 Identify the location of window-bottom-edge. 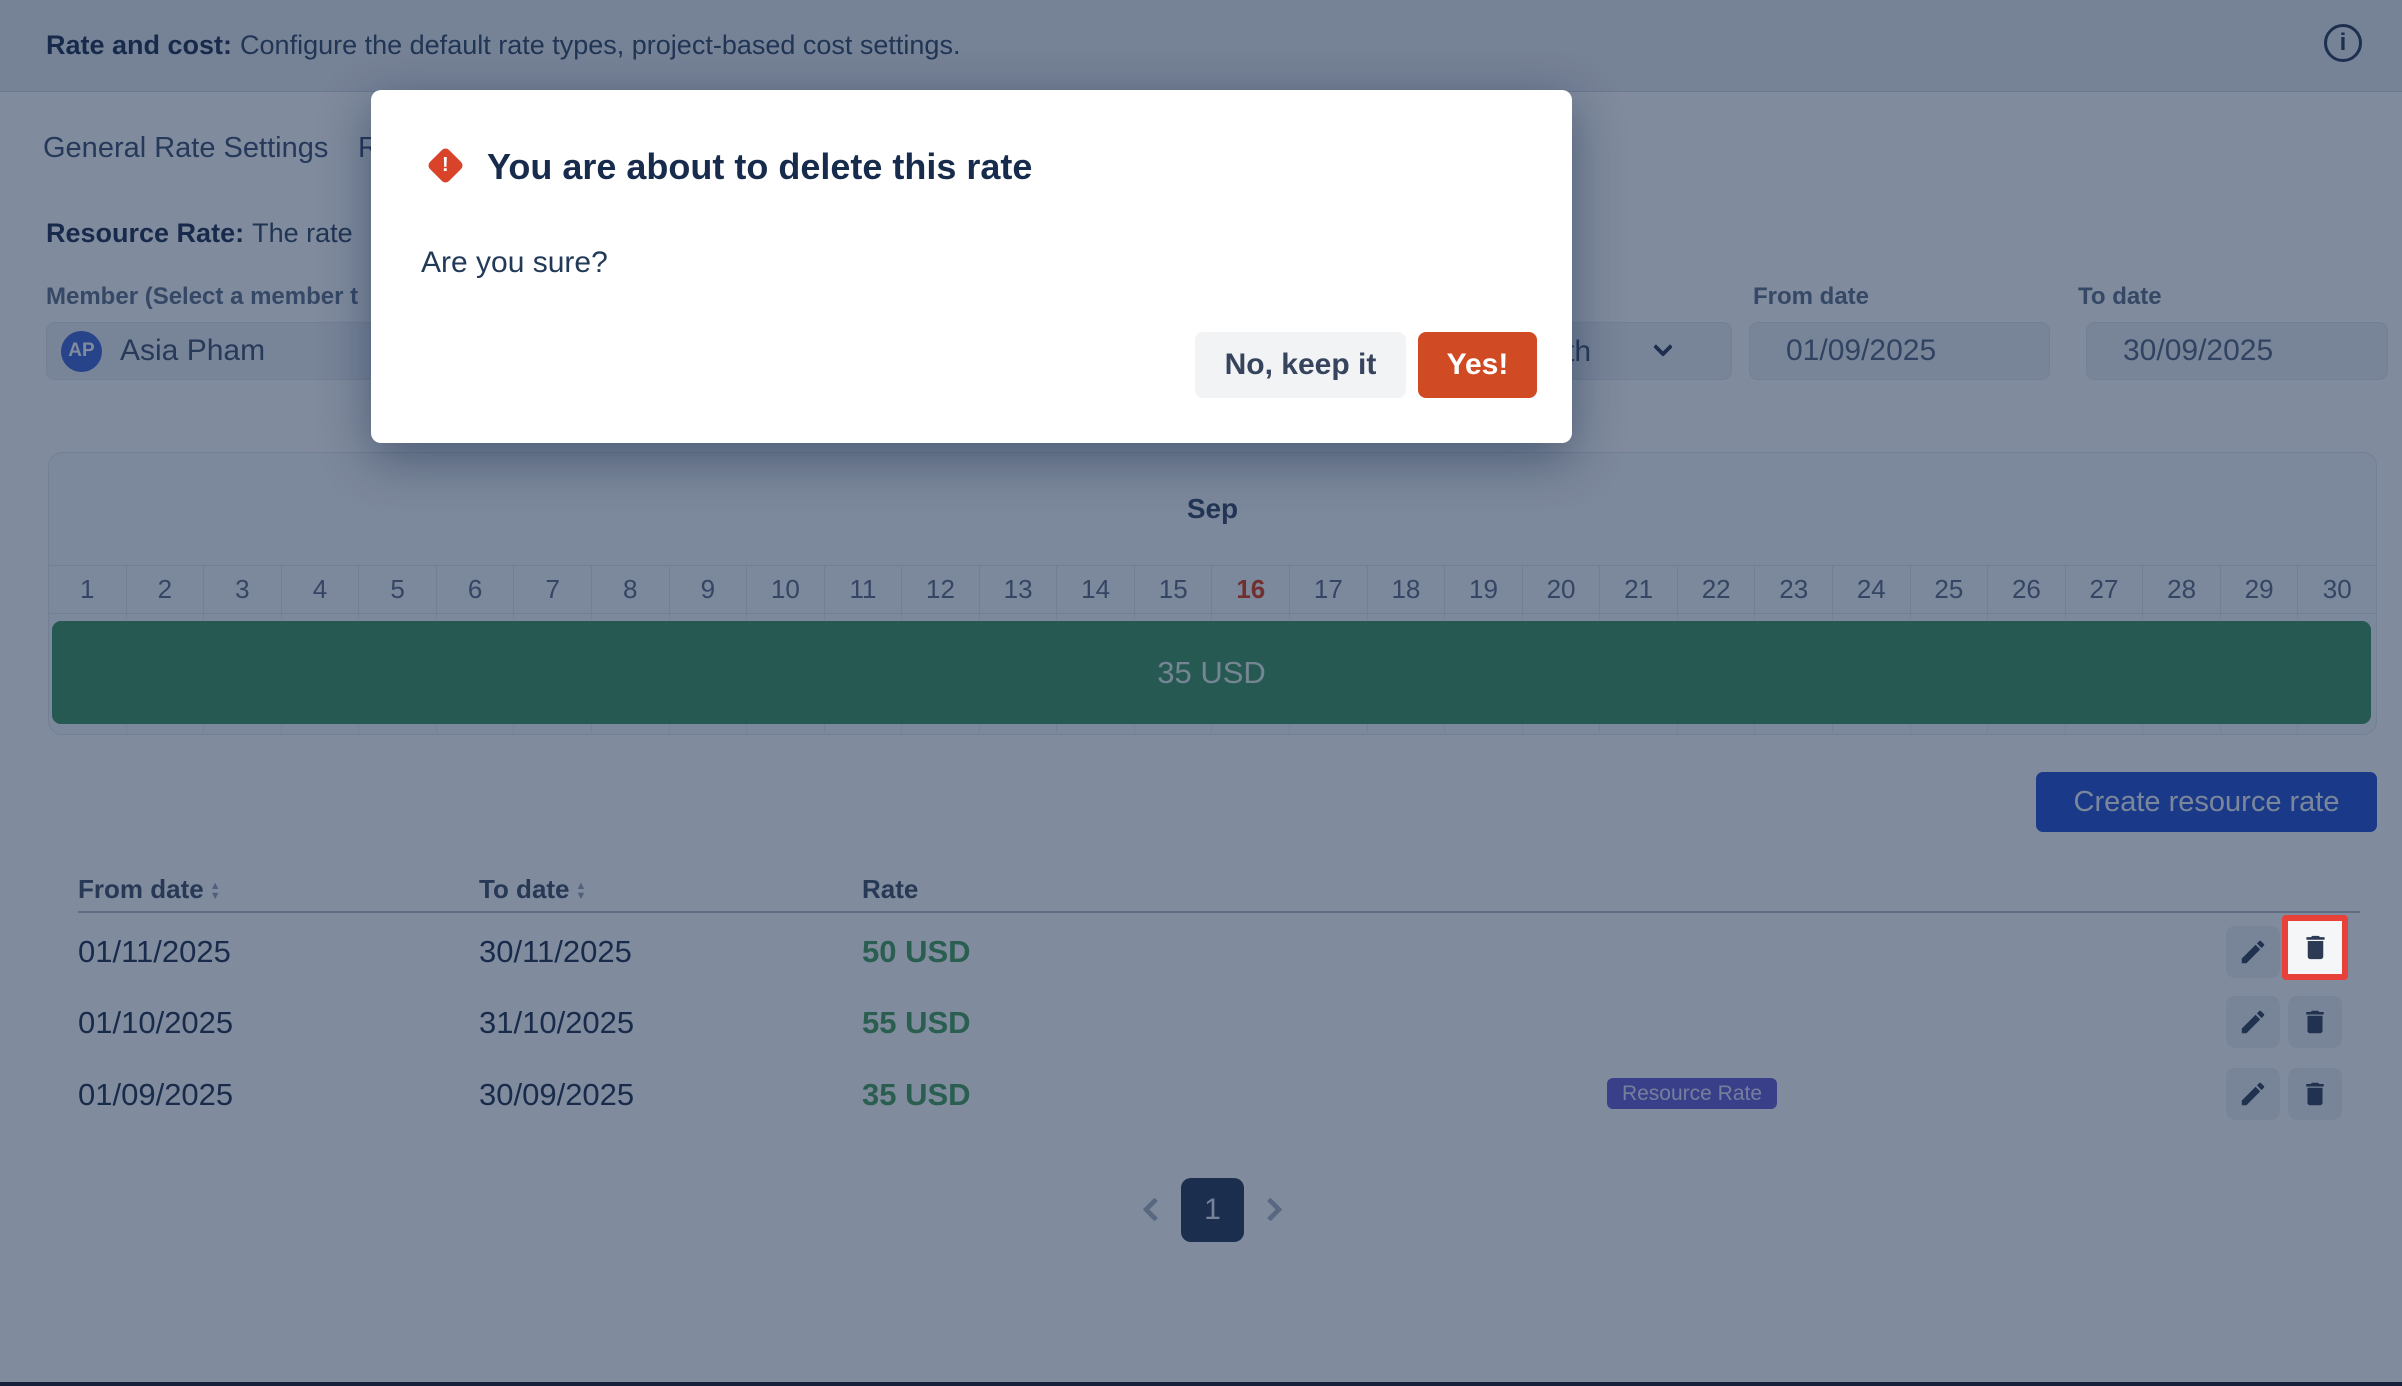
(1201, 1384).